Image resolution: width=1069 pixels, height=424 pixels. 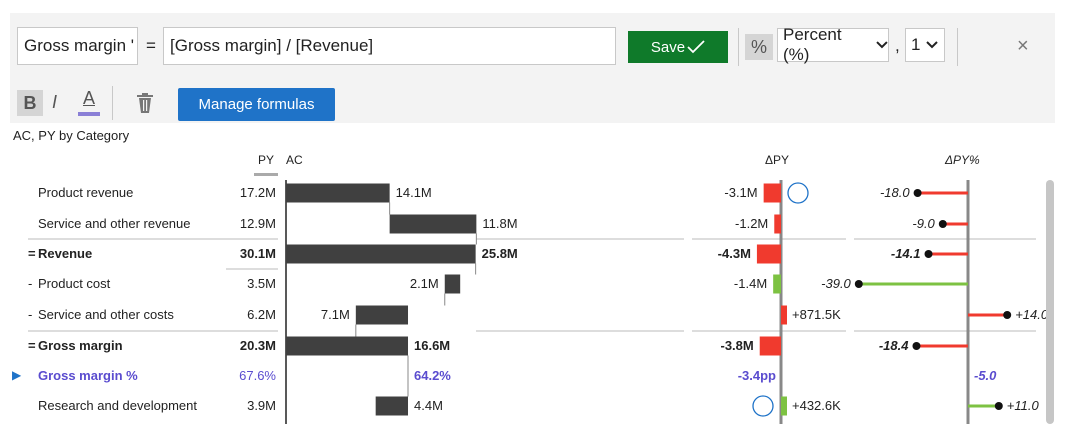 I want to click on ac-value: 2.1M, so click(x=424, y=283).